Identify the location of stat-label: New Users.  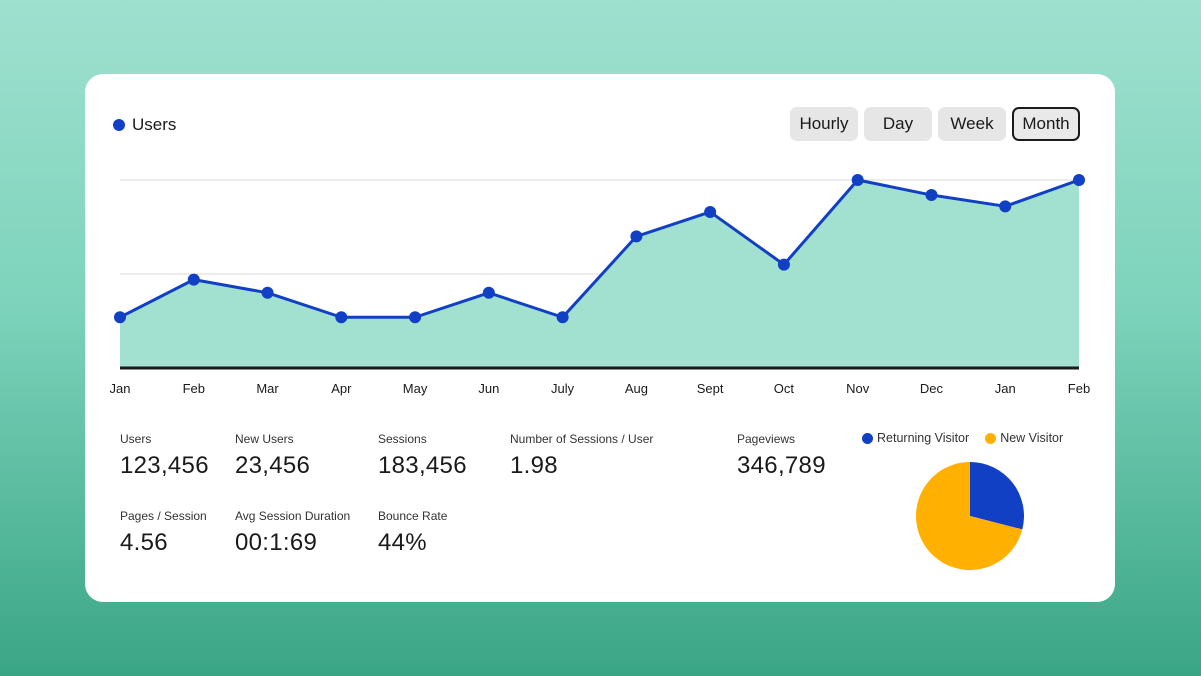
(264, 439).